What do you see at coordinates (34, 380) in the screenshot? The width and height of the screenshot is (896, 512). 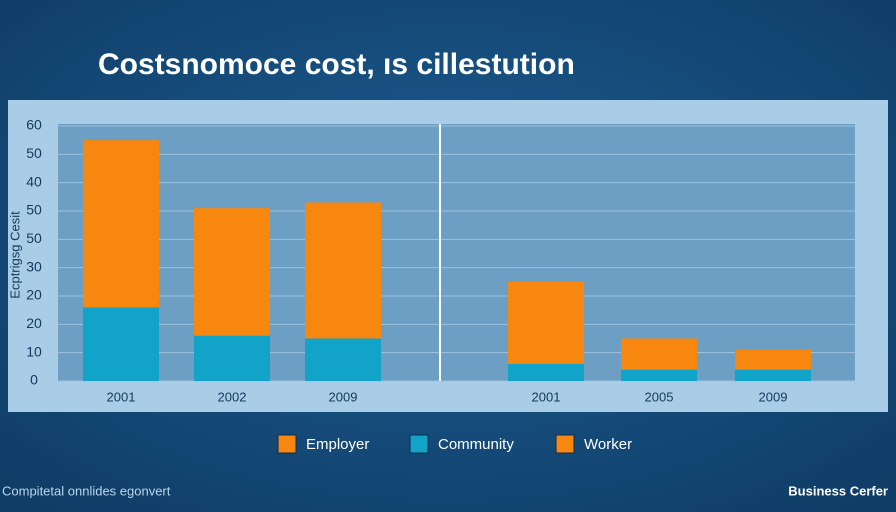 I see `y-tick-label: 0` at bounding box center [34, 380].